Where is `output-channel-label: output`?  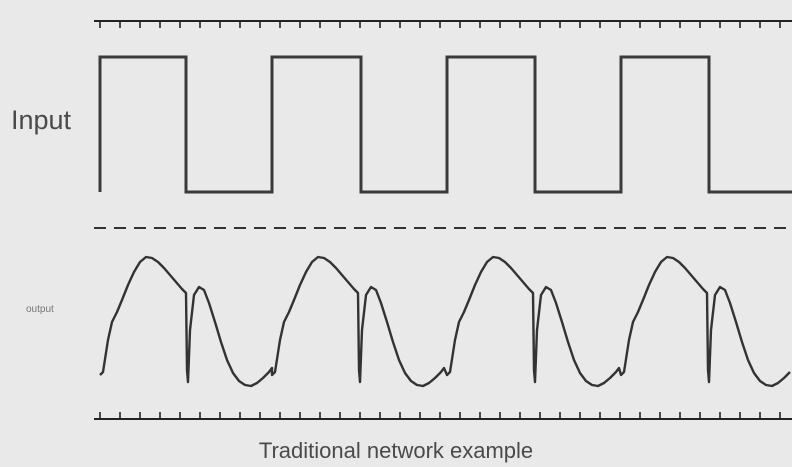
output-channel-label: output is located at coordinates (40, 309).